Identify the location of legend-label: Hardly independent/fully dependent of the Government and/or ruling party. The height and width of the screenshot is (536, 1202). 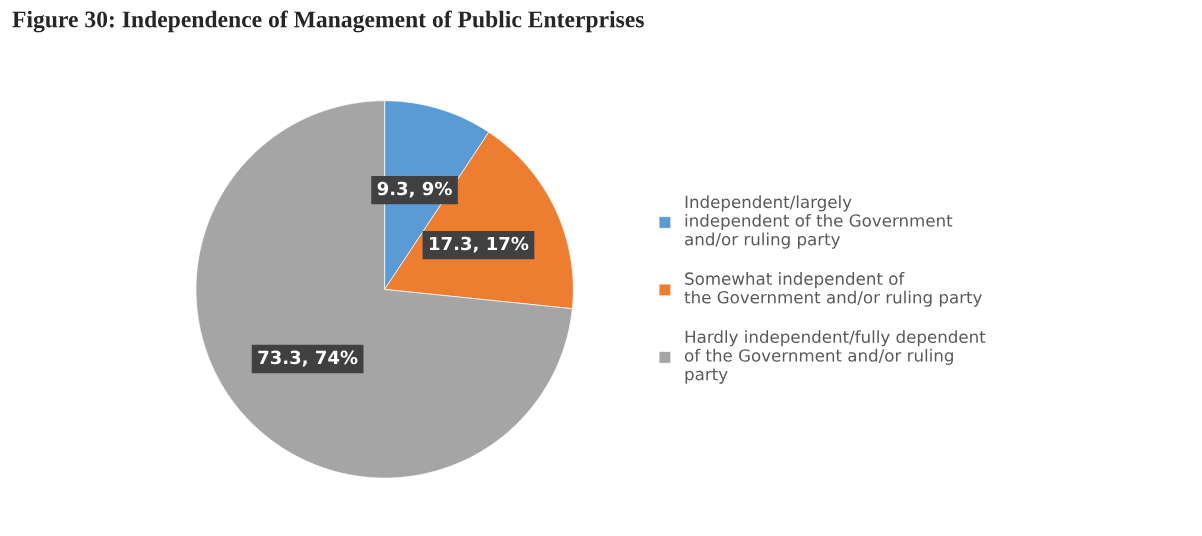
(835, 357).